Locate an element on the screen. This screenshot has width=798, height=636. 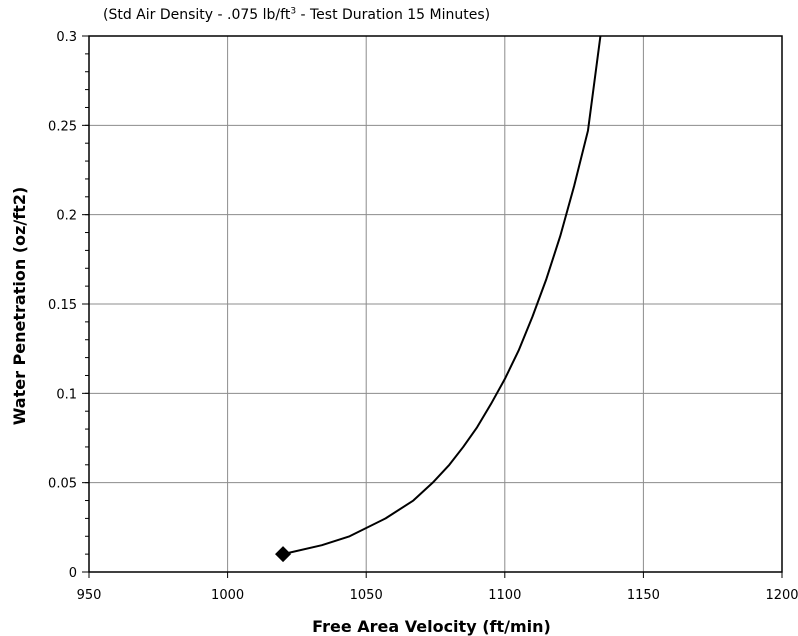
x-axis-label: Free Area Velocity (ft/min) is located at coordinates (431, 626).